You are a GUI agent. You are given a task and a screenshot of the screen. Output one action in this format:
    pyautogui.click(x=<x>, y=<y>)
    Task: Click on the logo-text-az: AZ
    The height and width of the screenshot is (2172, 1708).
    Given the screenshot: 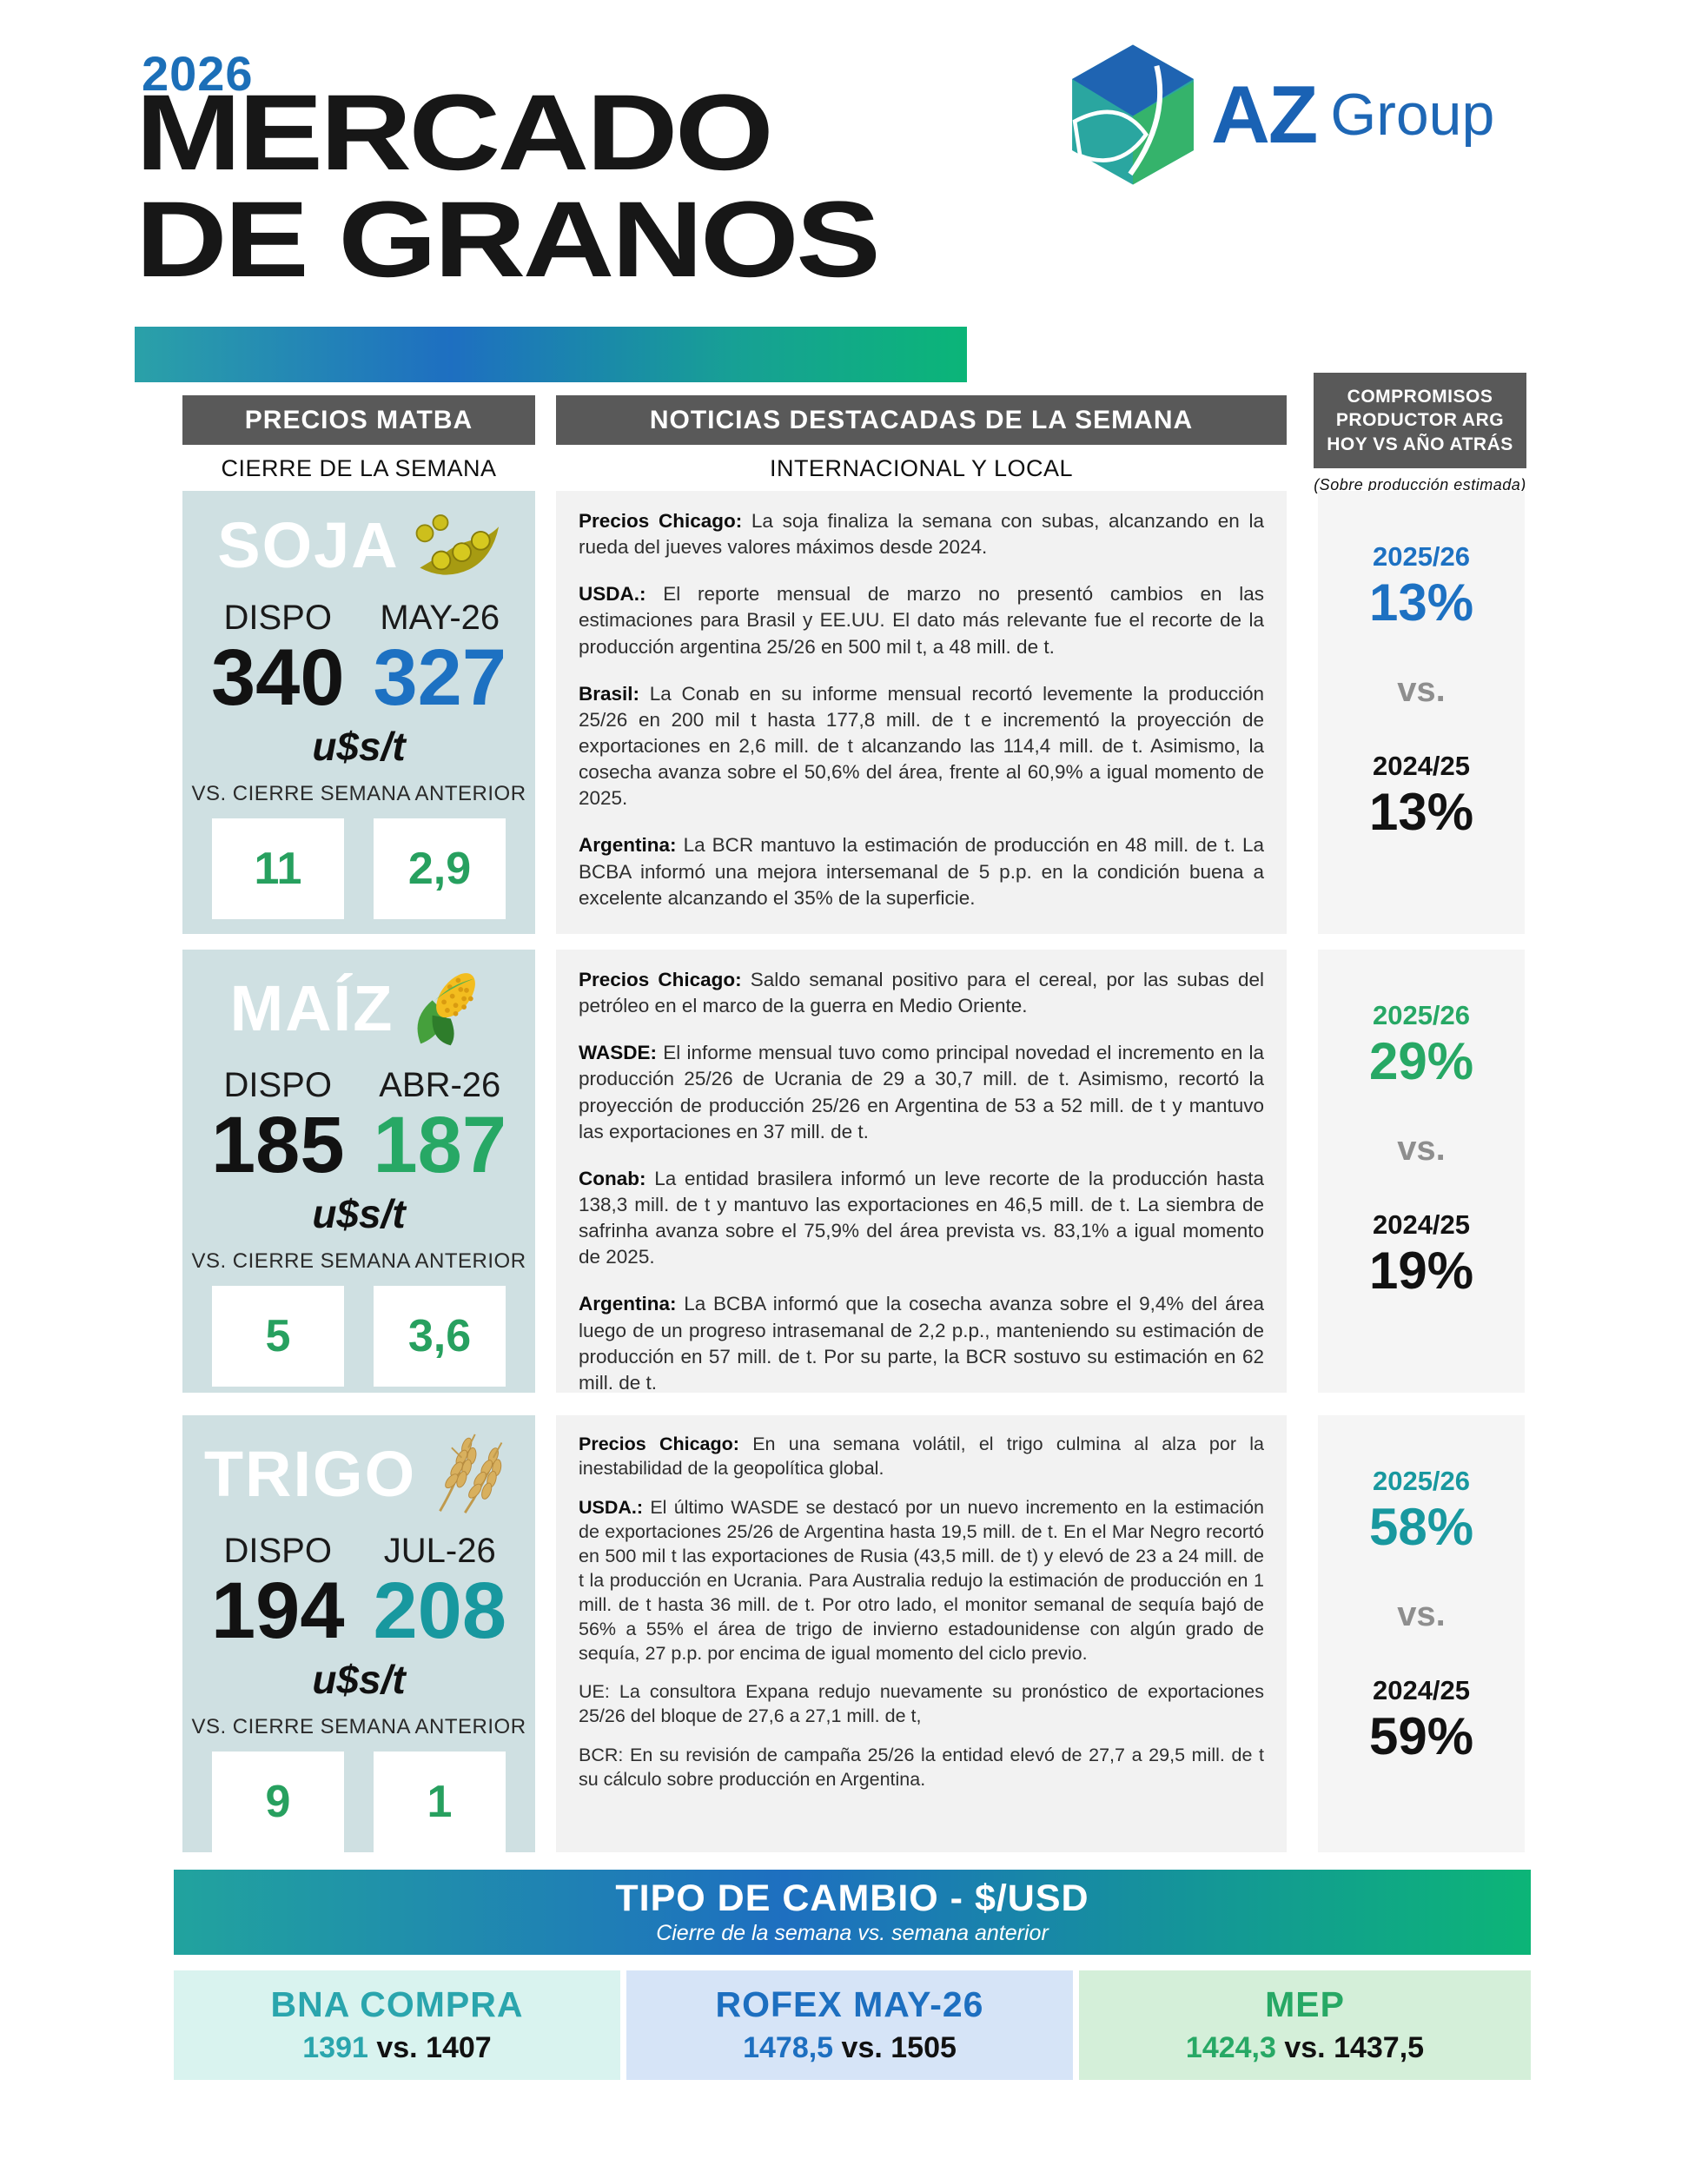 What is the action you would take?
    pyautogui.click(x=1264, y=115)
    